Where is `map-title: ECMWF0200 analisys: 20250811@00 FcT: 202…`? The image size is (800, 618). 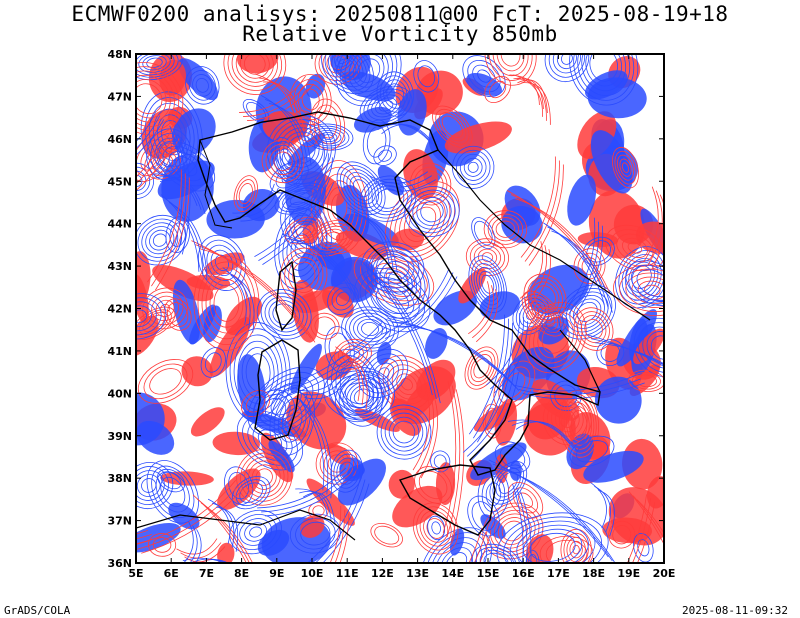
map-title: ECMWF0200 analisys: 20250811@00 FcT: 202… is located at coordinates (400, 14).